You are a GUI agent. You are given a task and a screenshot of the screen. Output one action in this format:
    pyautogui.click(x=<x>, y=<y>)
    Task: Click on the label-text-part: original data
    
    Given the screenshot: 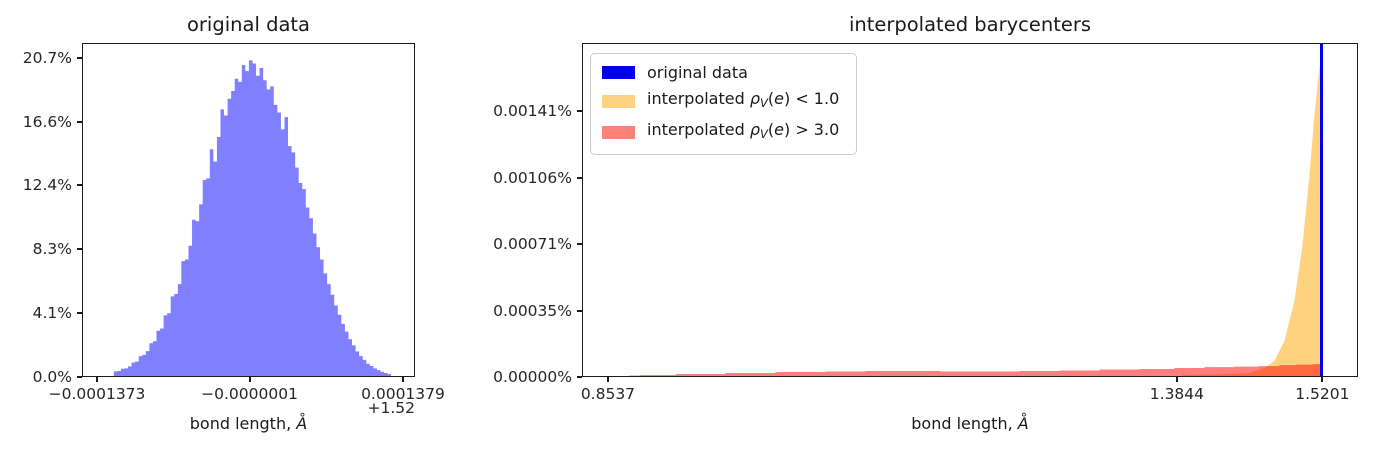 What is the action you would take?
    pyautogui.click(x=697, y=72)
    